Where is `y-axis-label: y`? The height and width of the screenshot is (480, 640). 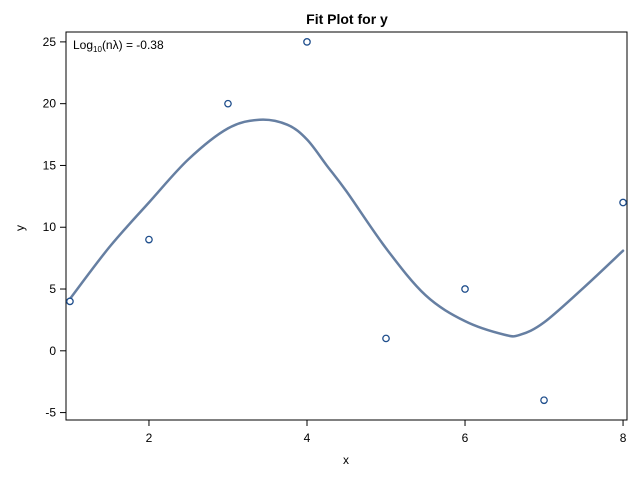
y-axis-label: y is located at coordinates (20, 228).